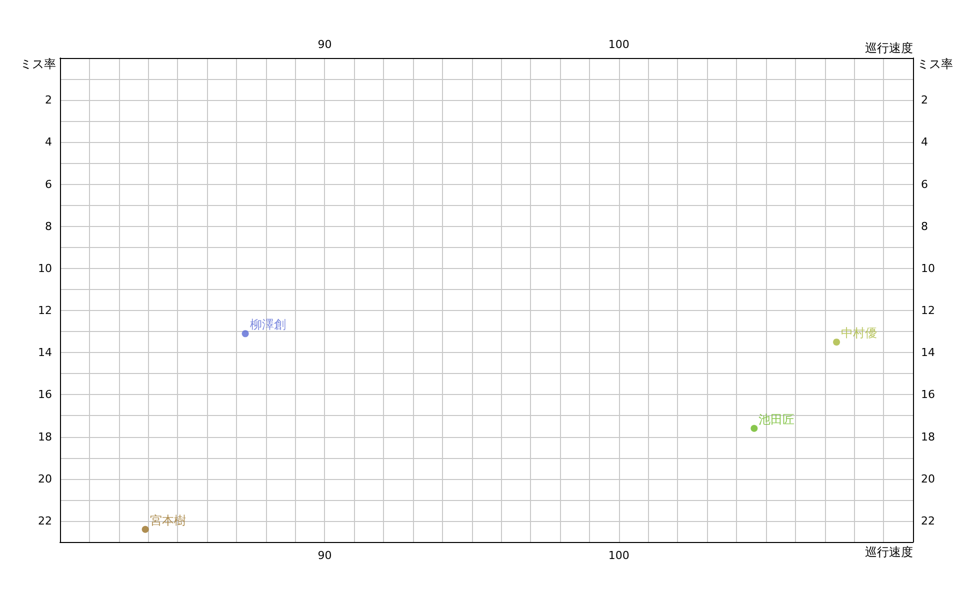 This screenshot has width=973, height=600. What do you see at coordinates (45, 268) in the screenshot?
I see `y-tick-label: 10` at bounding box center [45, 268].